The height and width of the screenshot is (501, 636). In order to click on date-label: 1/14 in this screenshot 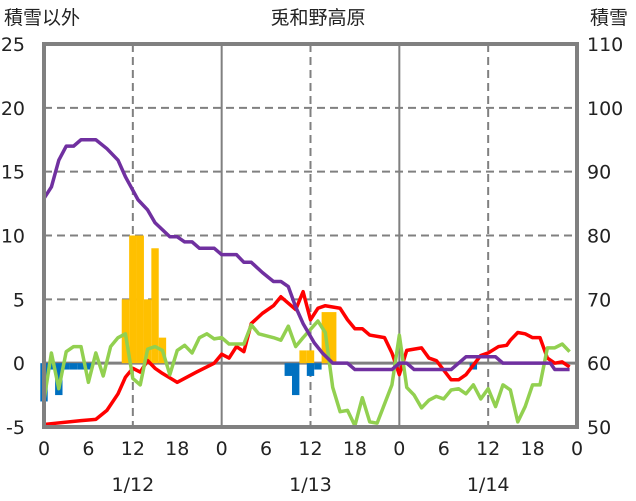, I will do `click(488, 485)`.